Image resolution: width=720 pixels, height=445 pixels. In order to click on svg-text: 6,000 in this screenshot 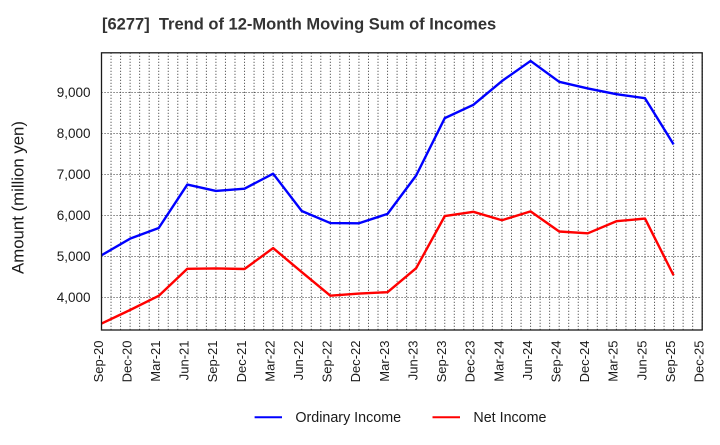, I will do `click(74, 215)`.